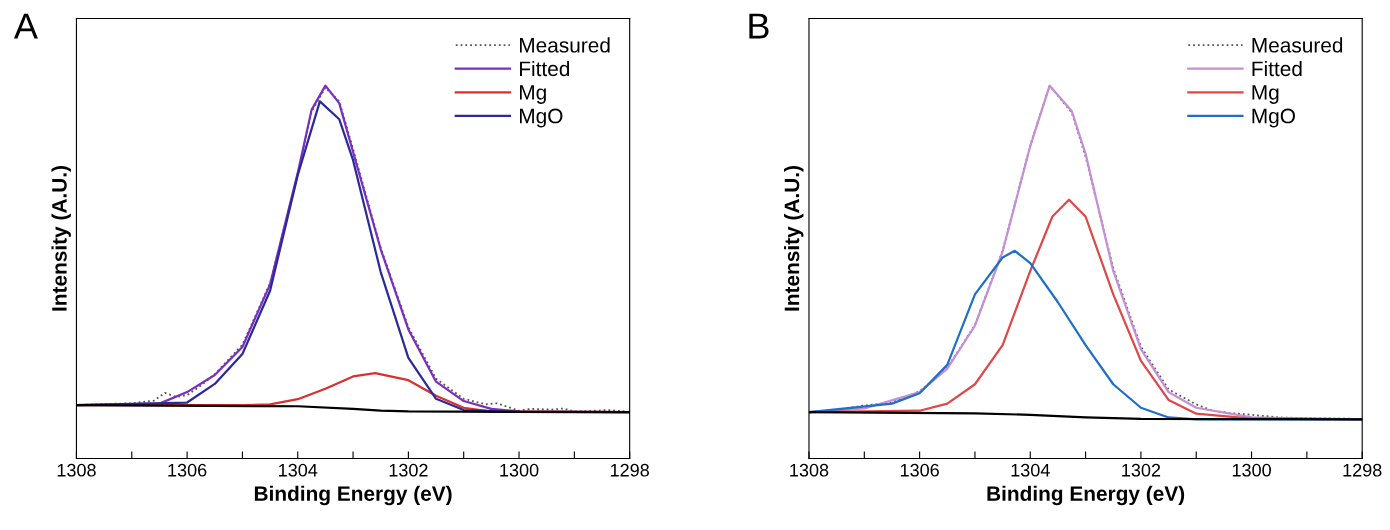  I want to click on text: B, so click(759, 26).